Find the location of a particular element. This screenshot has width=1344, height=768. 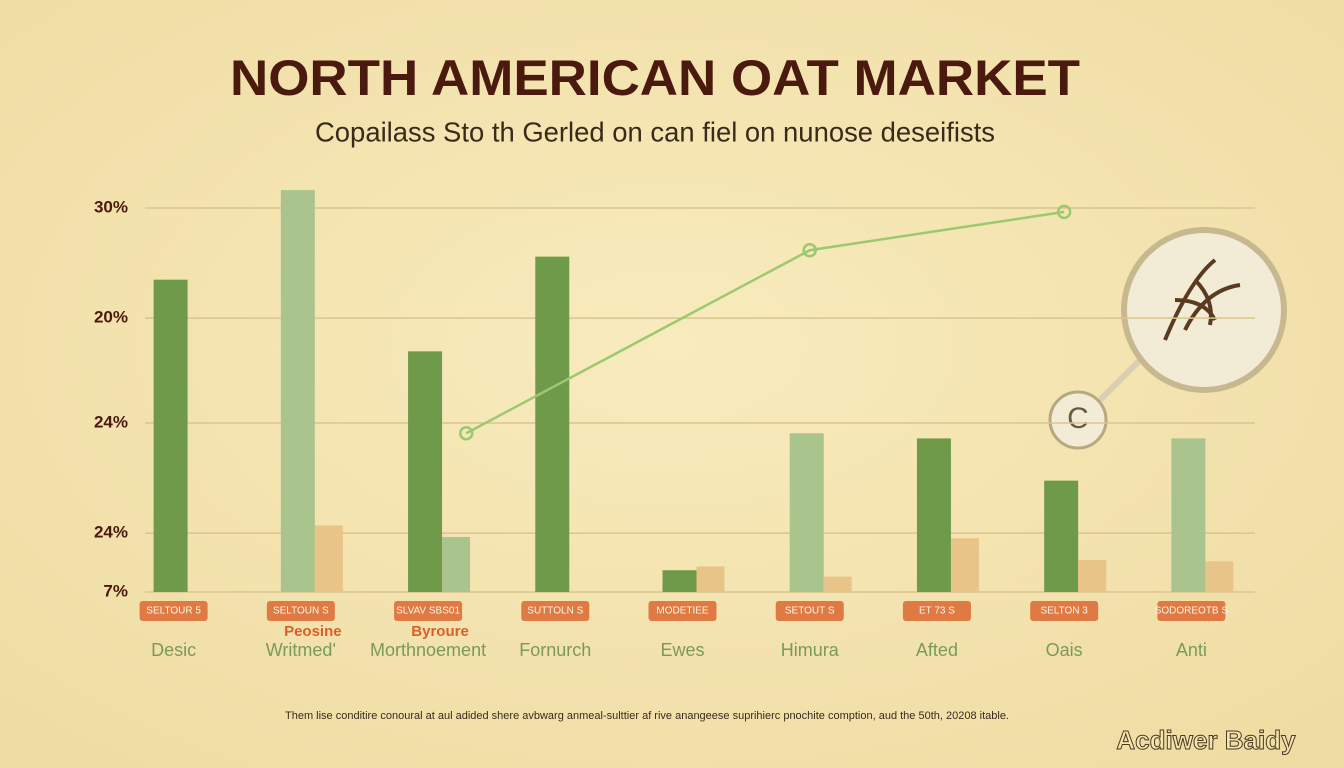

badge-label: SLVAV SBS01 is located at coordinates (428, 611).